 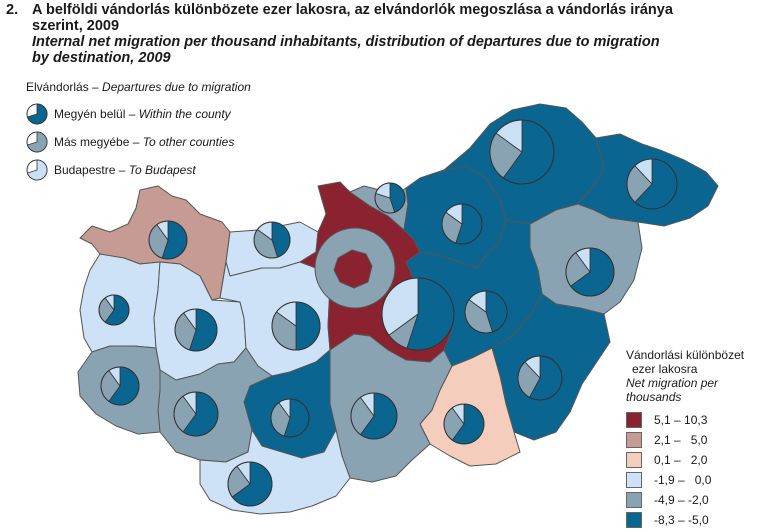 I want to click on pie-pest, so click(x=418, y=314).